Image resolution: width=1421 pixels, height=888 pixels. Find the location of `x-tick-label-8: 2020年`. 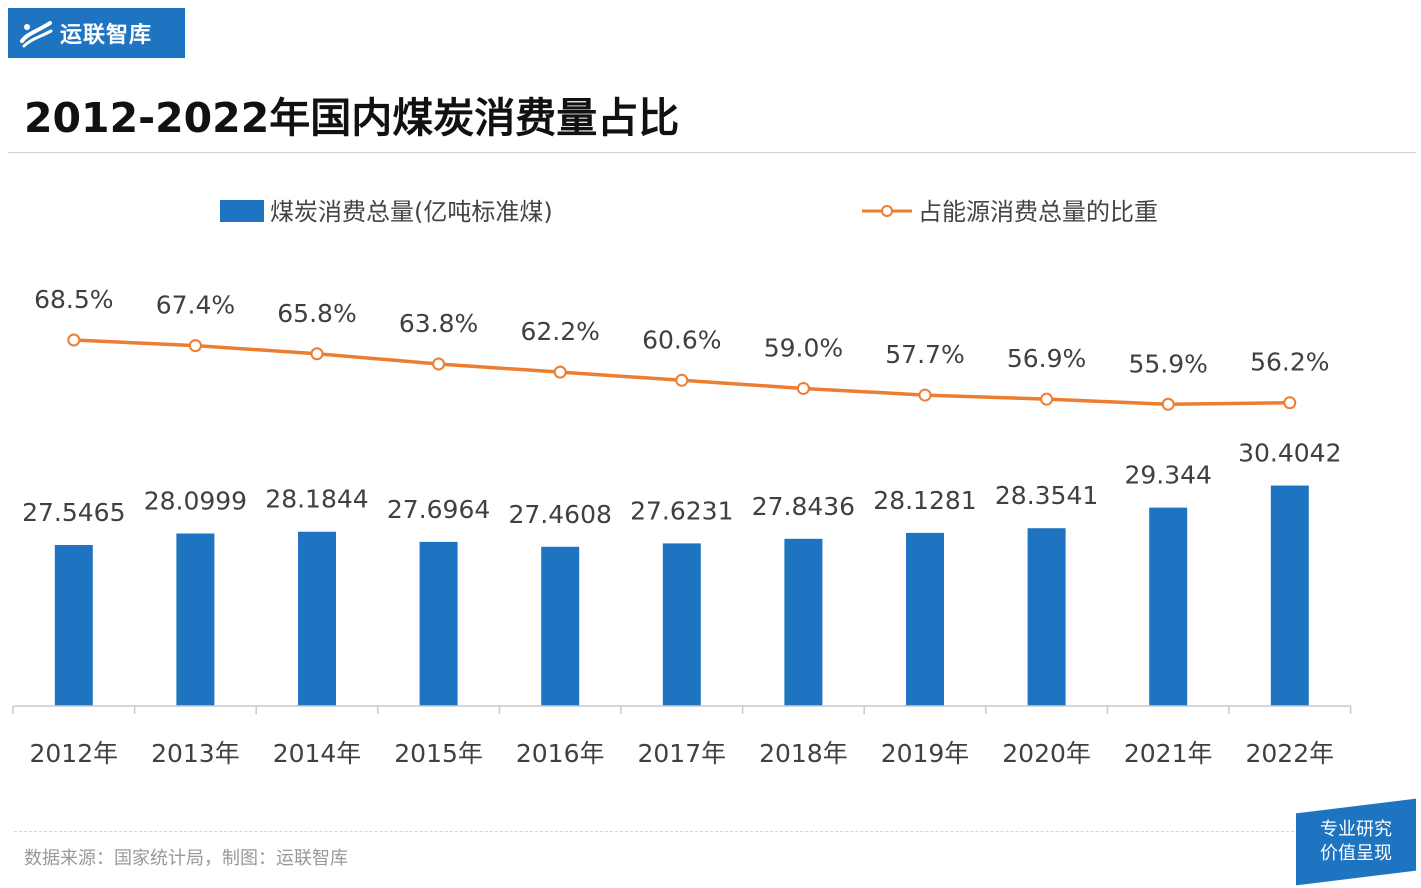

x-tick-label-8: 2020年 is located at coordinates (1046, 753).